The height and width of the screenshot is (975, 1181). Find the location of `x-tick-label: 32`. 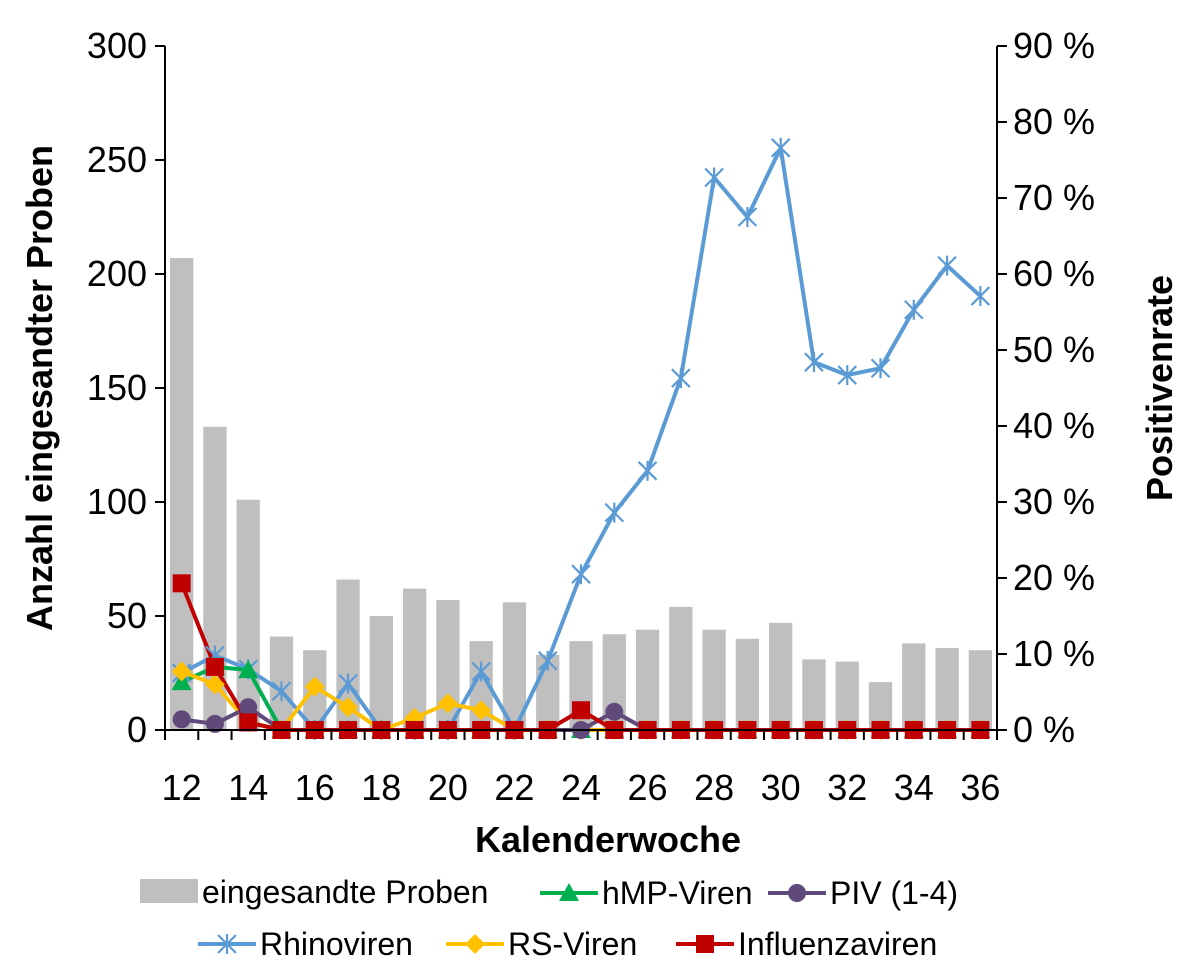

x-tick-label: 32 is located at coordinates (847, 787).